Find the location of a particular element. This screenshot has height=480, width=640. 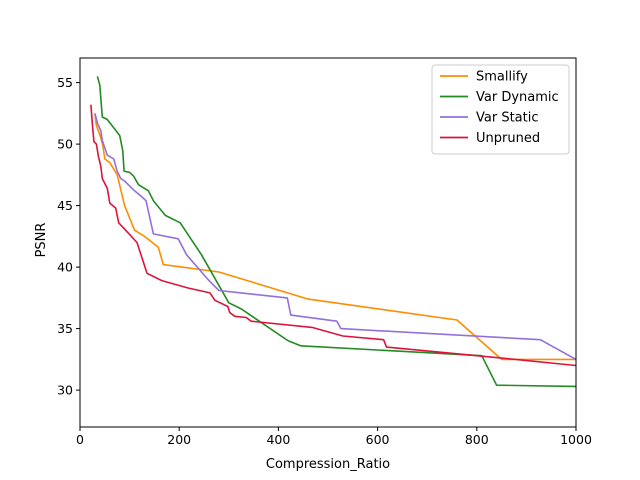

y-tick-label: 50 is located at coordinates (65, 144).